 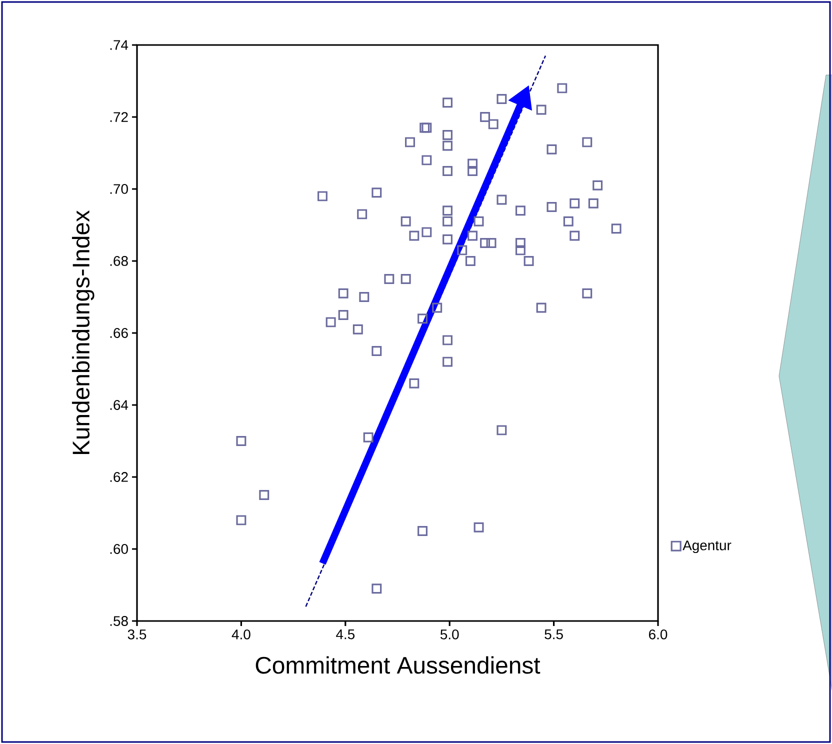 I want to click on x-tick-label: 5.0, so click(x=449, y=634).